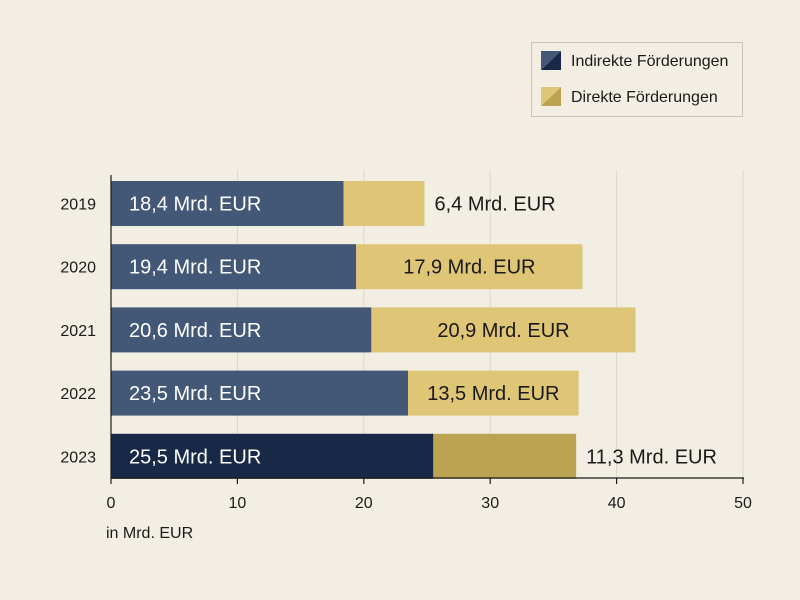 The height and width of the screenshot is (600, 800). I want to click on legend-label-indirect: Indirekte Förderungen, so click(649, 61).